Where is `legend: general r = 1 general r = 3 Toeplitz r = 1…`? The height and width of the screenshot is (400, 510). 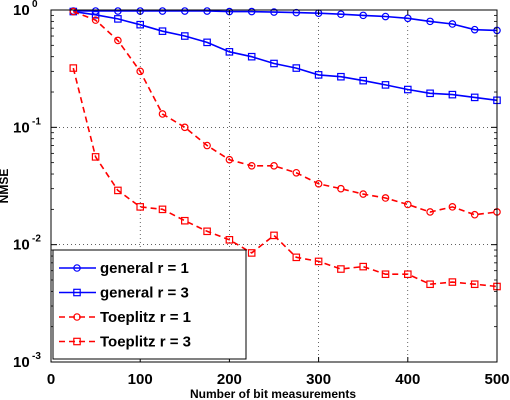 legend: general r = 1 general r = 3 Toeplitz r = 1… is located at coordinates (149, 304).